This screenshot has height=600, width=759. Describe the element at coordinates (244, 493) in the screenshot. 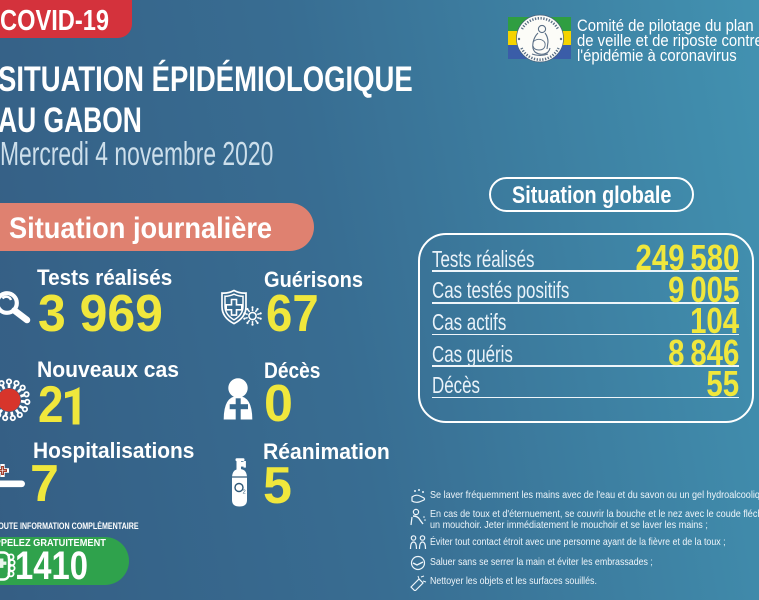

I see `svg-text: 2` at that location.